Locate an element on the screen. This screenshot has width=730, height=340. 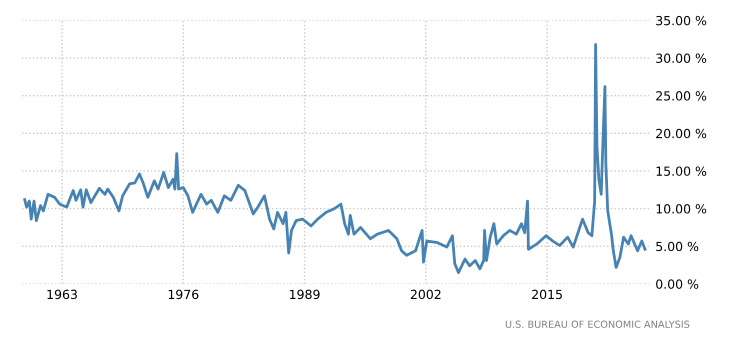
x-tick-label: 2002 is located at coordinates (425, 295).